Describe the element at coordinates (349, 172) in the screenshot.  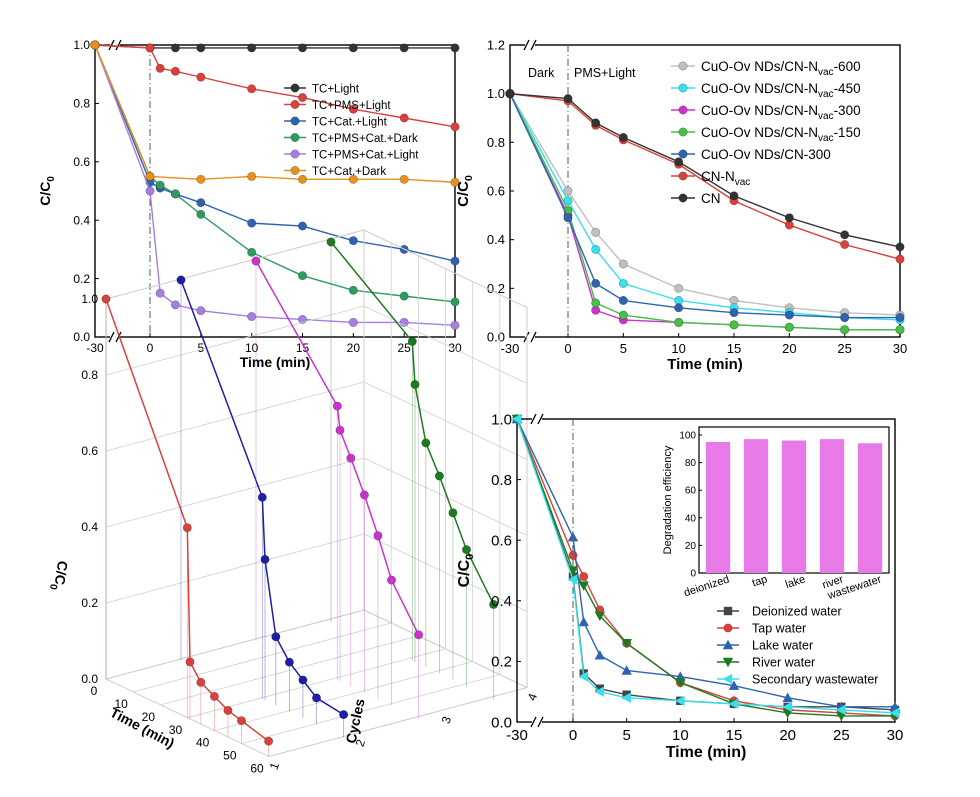
I see `legend-label: TC+Cat.+Dark` at that location.